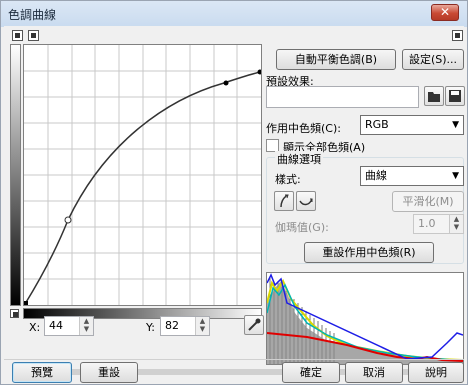 Image resolution: width=468 pixels, height=385 pixels. Describe the element at coordinates (150, 327) in the screenshot. I see `y-label: Y:` at that location.